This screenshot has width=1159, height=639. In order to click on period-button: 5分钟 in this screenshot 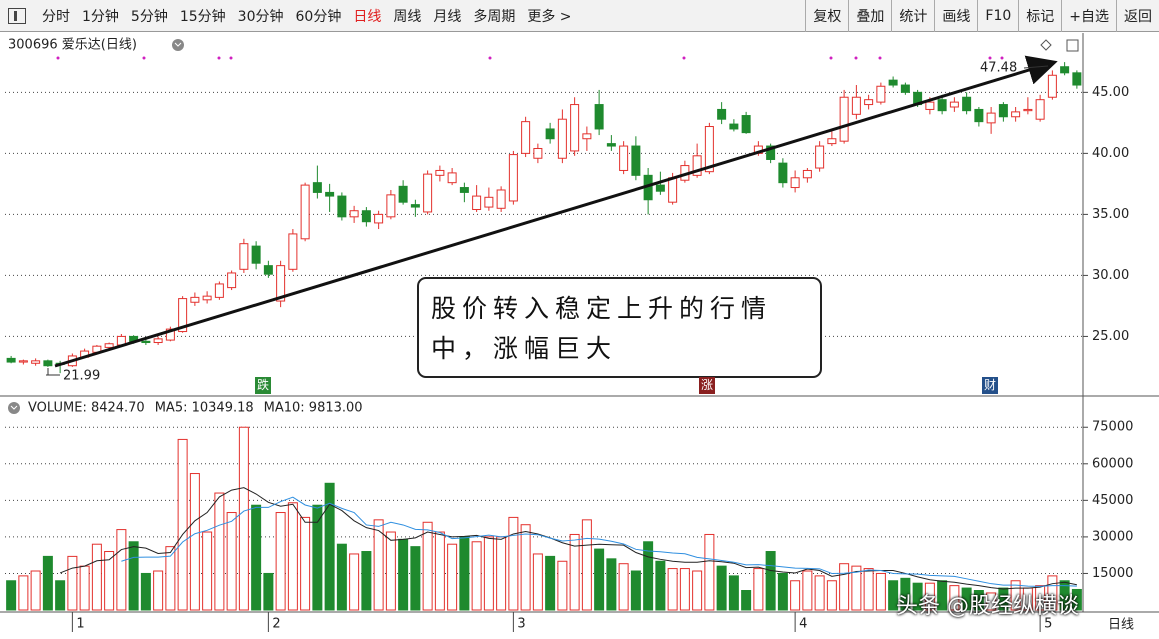, I will do `click(149, 16)`.